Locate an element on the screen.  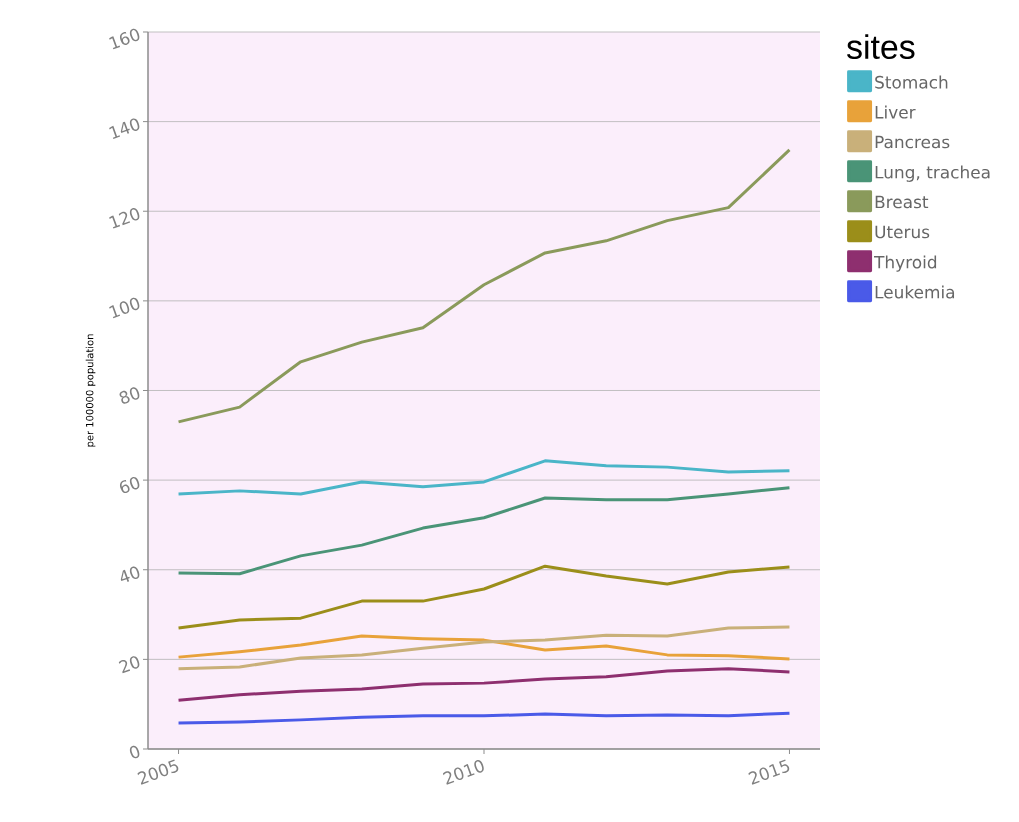
y-tick-label: 140 is located at coordinates (124, 128).